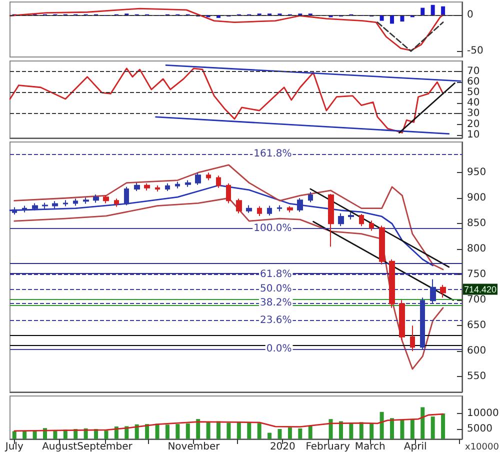 This screenshot has height=457, width=500. What do you see at coordinates (476, 274) in the screenshot?
I see `y-tick-label: 750` at bounding box center [476, 274].